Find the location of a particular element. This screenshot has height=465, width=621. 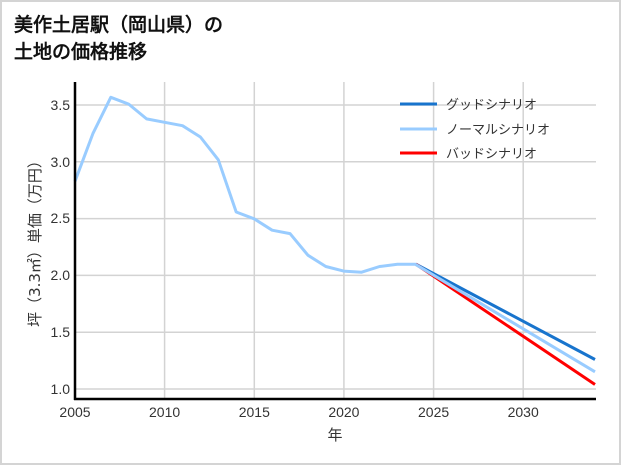

y-tick: 3.0 is located at coordinates (61, 162).